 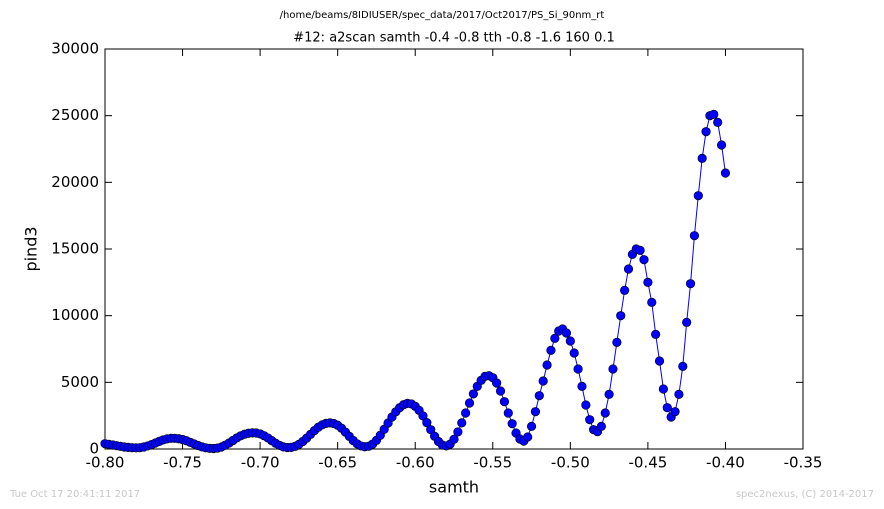 What do you see at coordinates (803, 463) in the screenshot?
I see `x-tick-label: -0.35` at bounding box center [803, 463].